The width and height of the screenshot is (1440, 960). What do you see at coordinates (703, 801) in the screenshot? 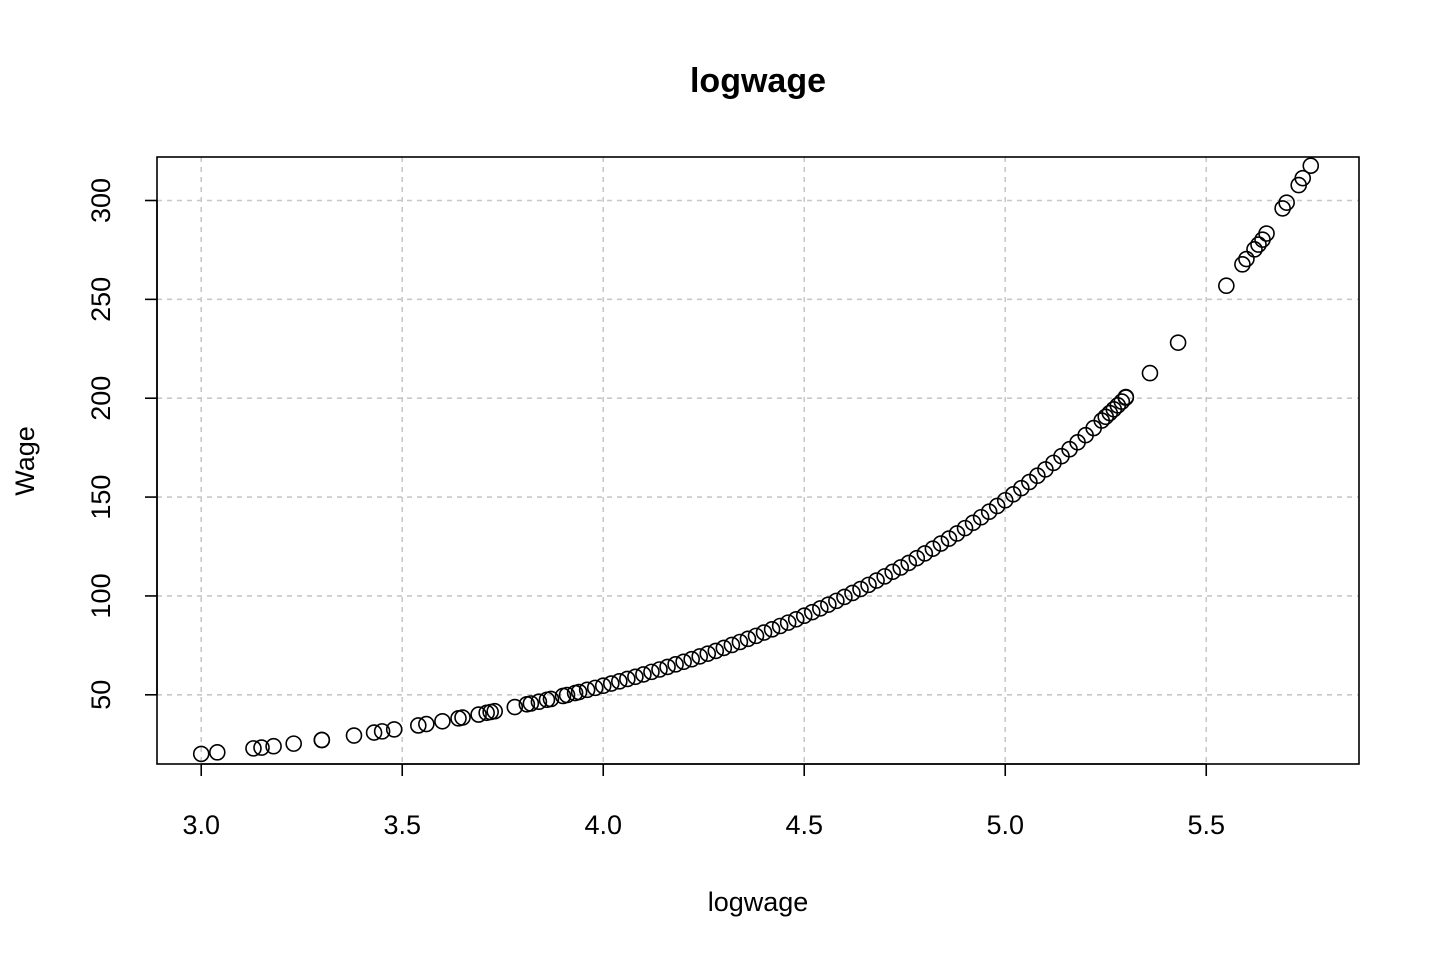
I see `x-axis: 3.0 3.5 4.0 4.5 5.0 5.5` at bounding box center [703, 801].